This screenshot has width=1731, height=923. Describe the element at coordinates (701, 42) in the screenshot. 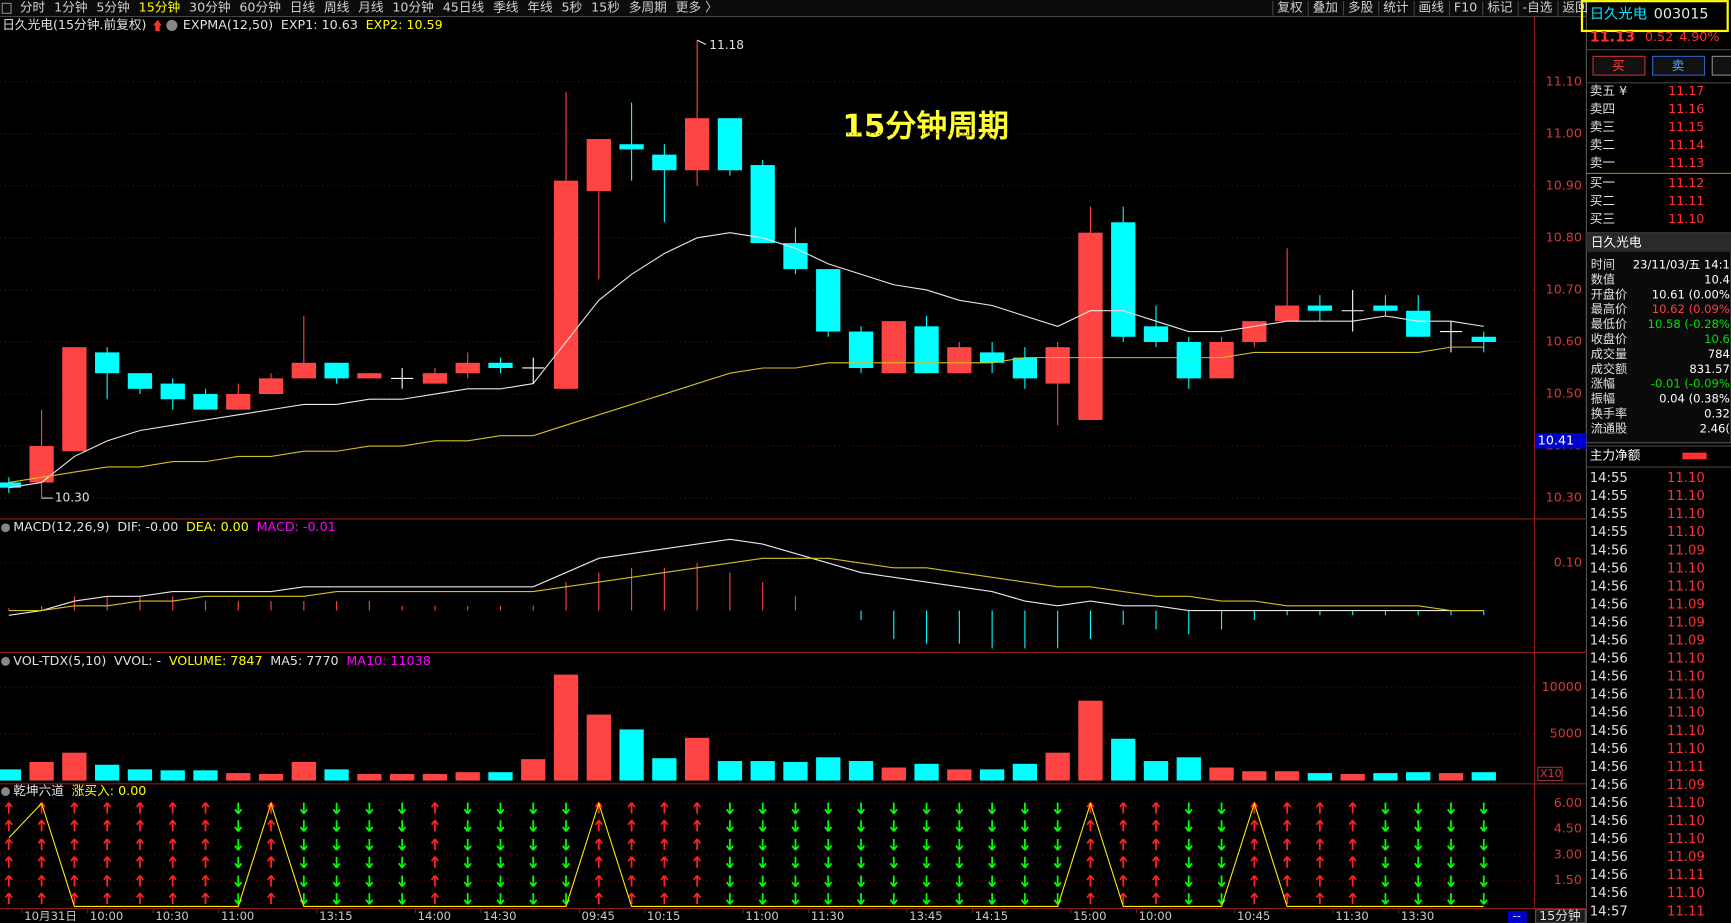

I see `high-pointer` at that location.